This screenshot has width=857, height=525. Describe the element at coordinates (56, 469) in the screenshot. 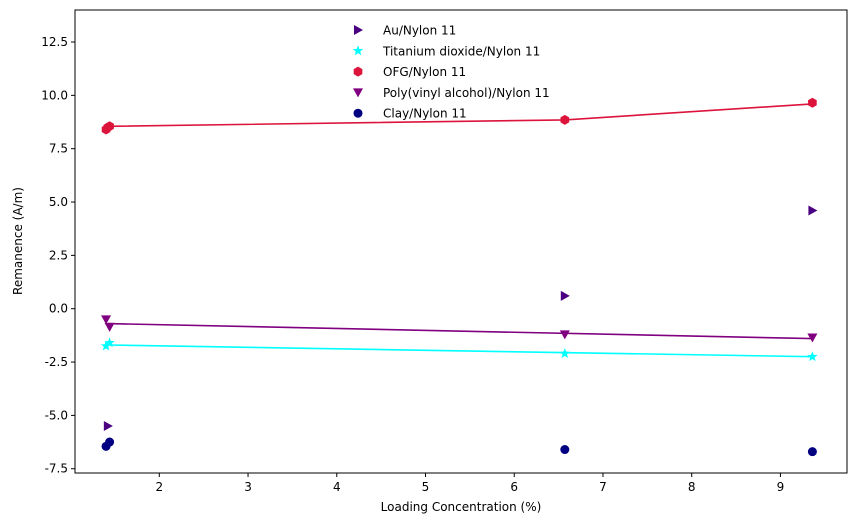

I see `y-tick-label: -7.5` at that location.